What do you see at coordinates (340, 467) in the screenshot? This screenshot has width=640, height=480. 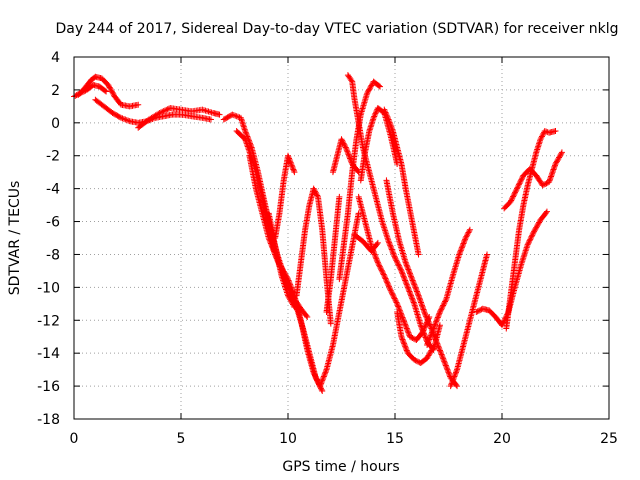 I see `x-axis-label: GPS time / hours` at bounding box center [340, 467].